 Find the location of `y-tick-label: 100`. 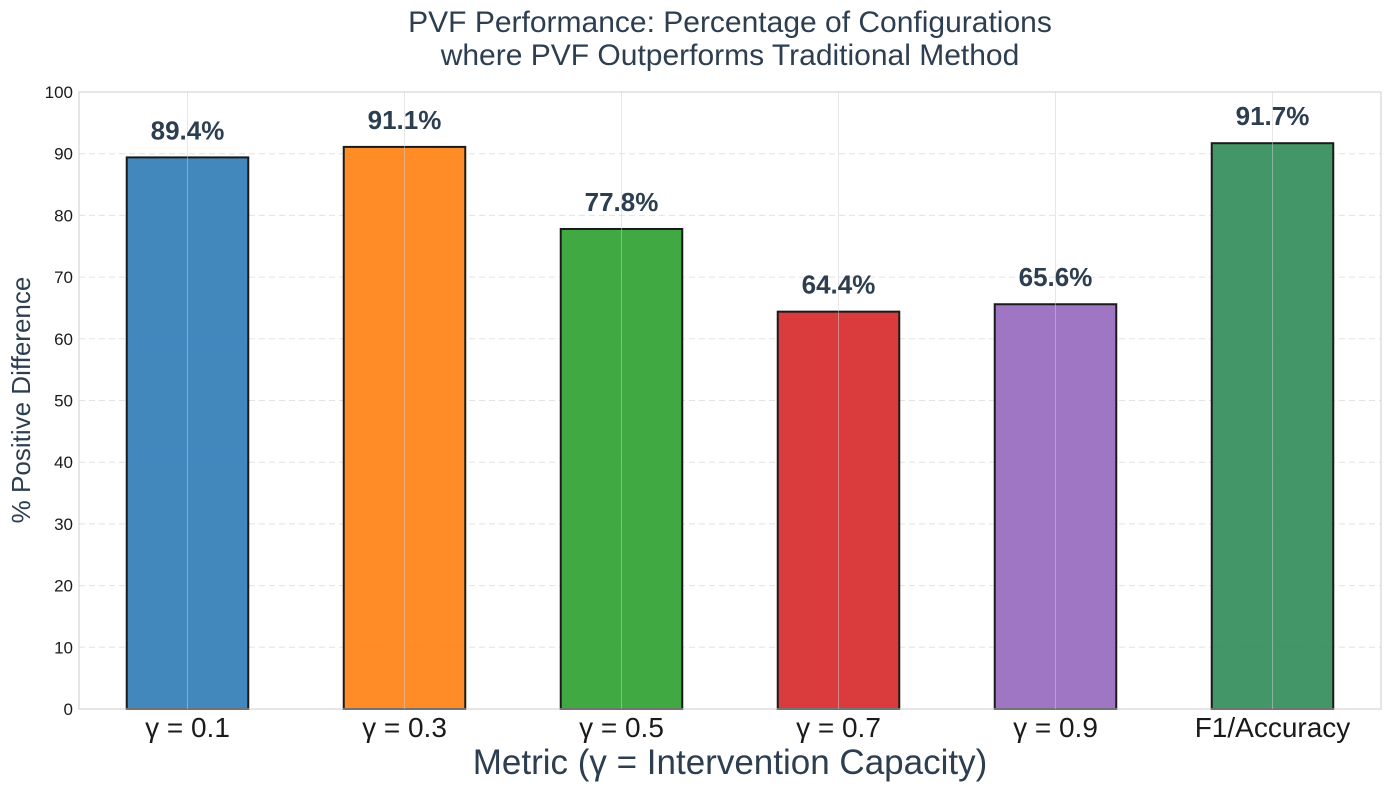

y-tick-label: 100 is located at coordinates (59, 92).